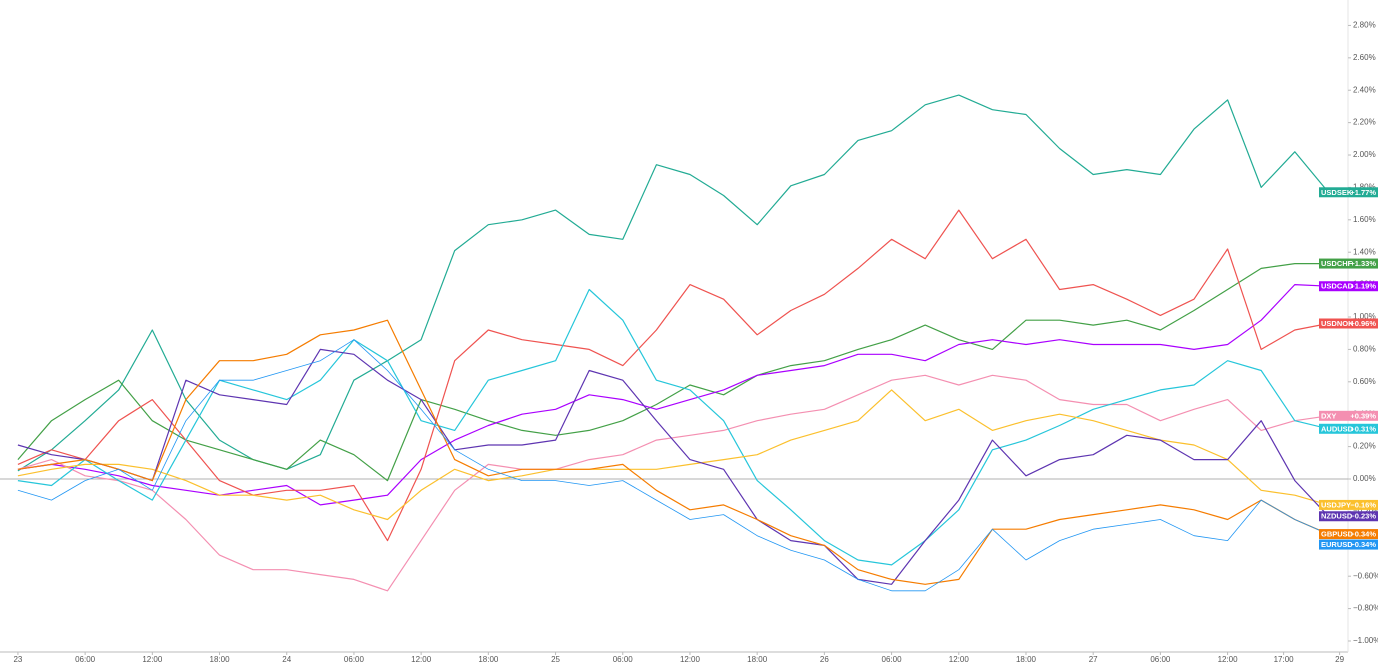 This screenshot has height=667, width=1378. I want to click on x-tick-label: 27, so click(1093, 659).